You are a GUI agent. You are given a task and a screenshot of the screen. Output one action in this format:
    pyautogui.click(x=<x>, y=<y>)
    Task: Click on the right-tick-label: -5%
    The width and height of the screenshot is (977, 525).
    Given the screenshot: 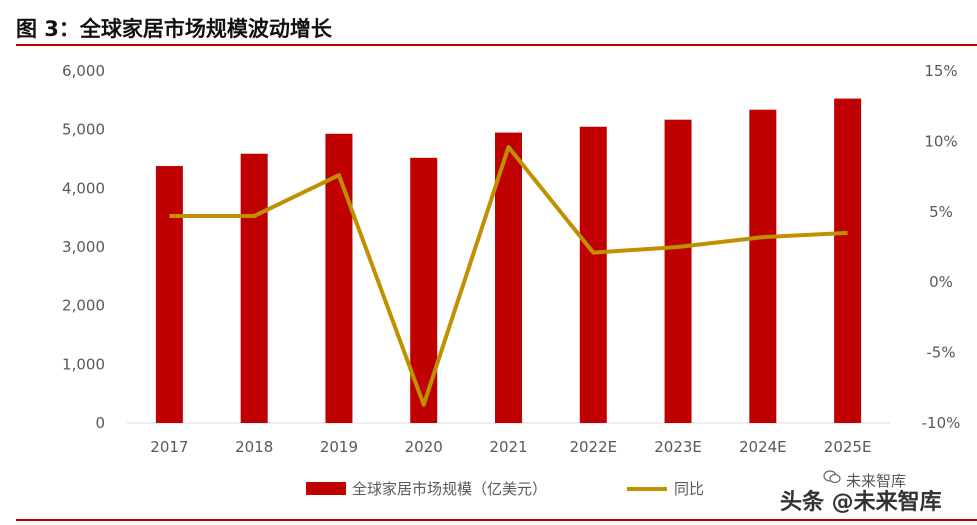 What is the action you would take?
    pyautogui.click(x=940, y=353)
    